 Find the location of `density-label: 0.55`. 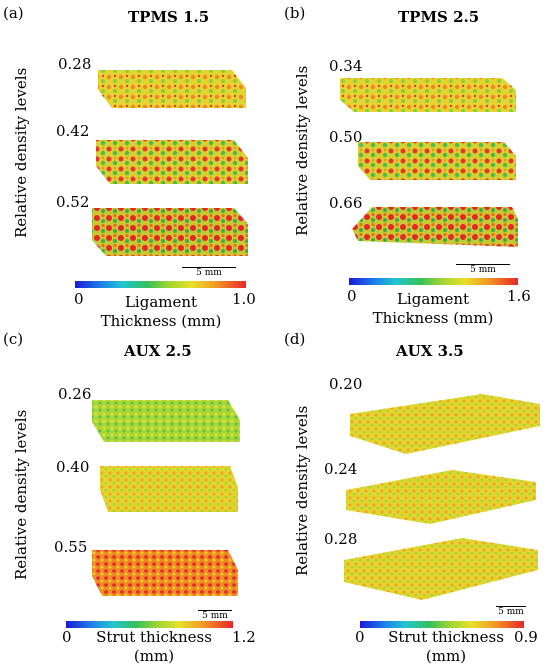

density-label: 0.55 is located at coordinates (71, 547).